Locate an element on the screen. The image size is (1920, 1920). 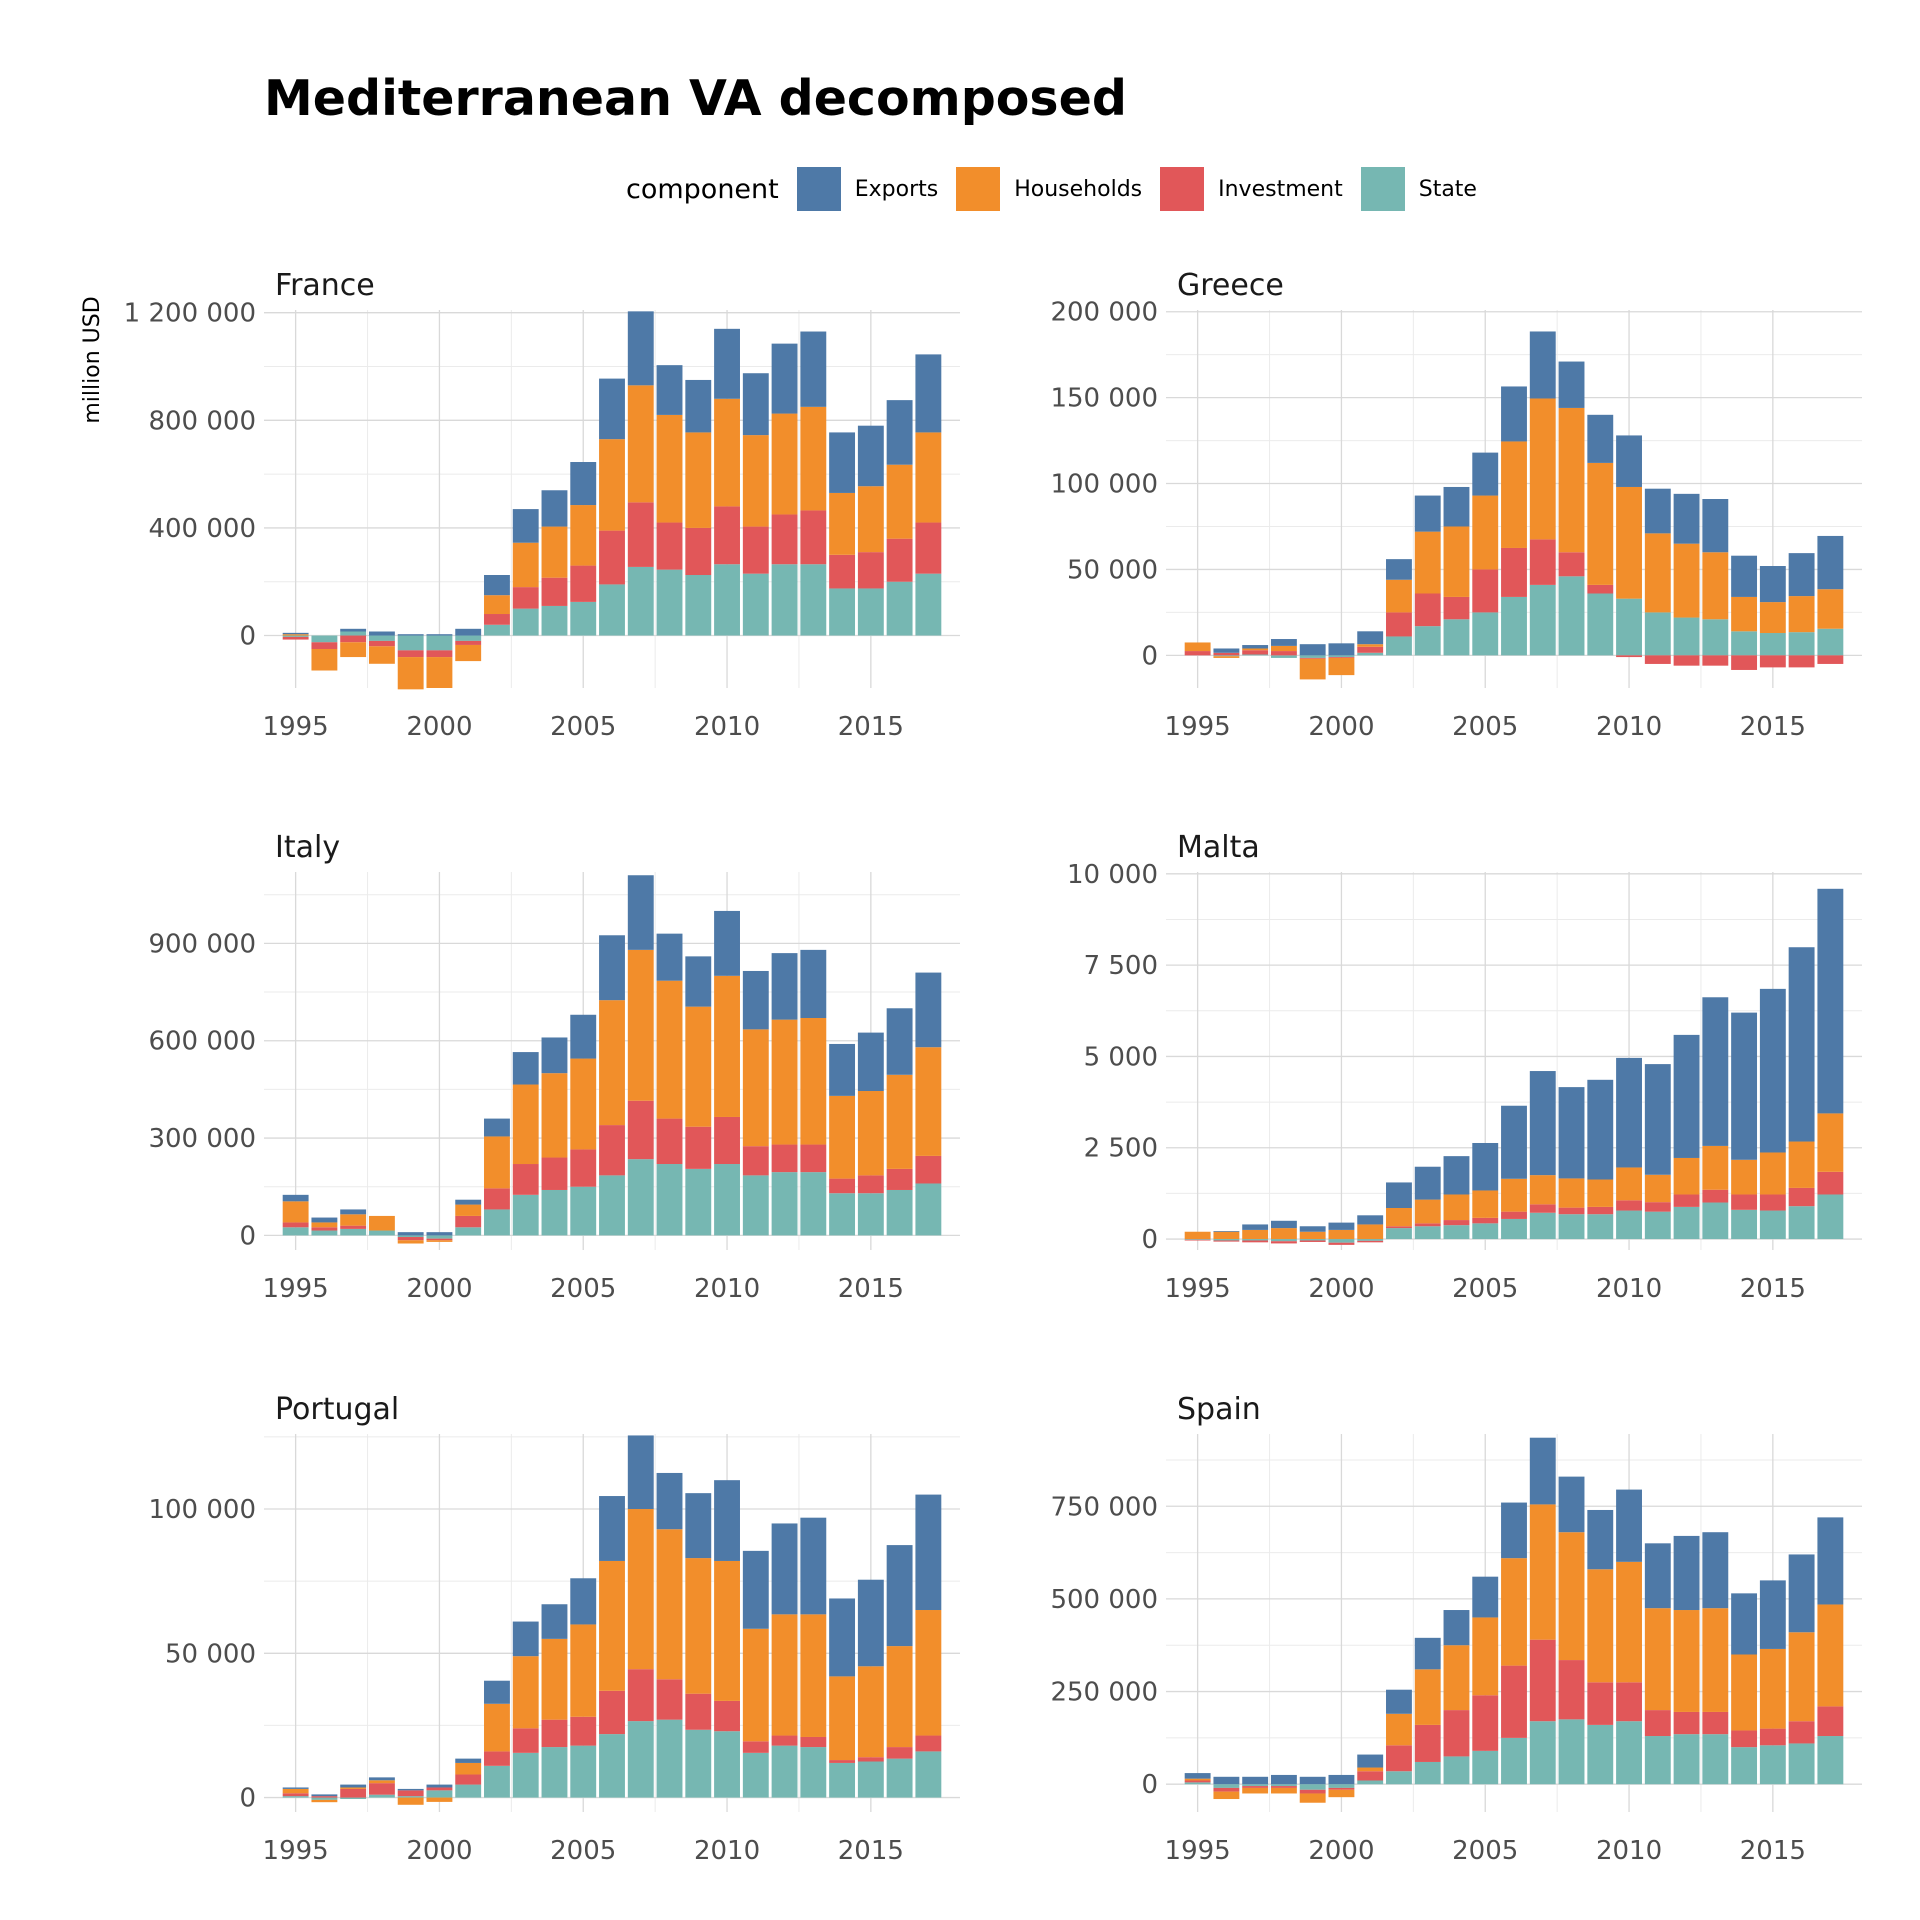
x-tick-label: 2015 is located at coordinates (1773, 727).